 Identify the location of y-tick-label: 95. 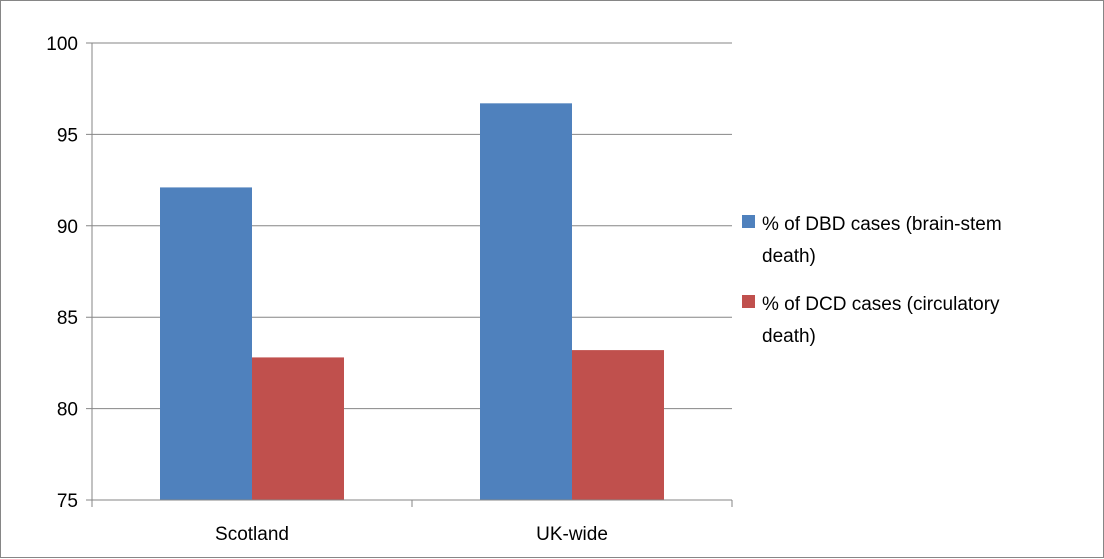
(67, 135).